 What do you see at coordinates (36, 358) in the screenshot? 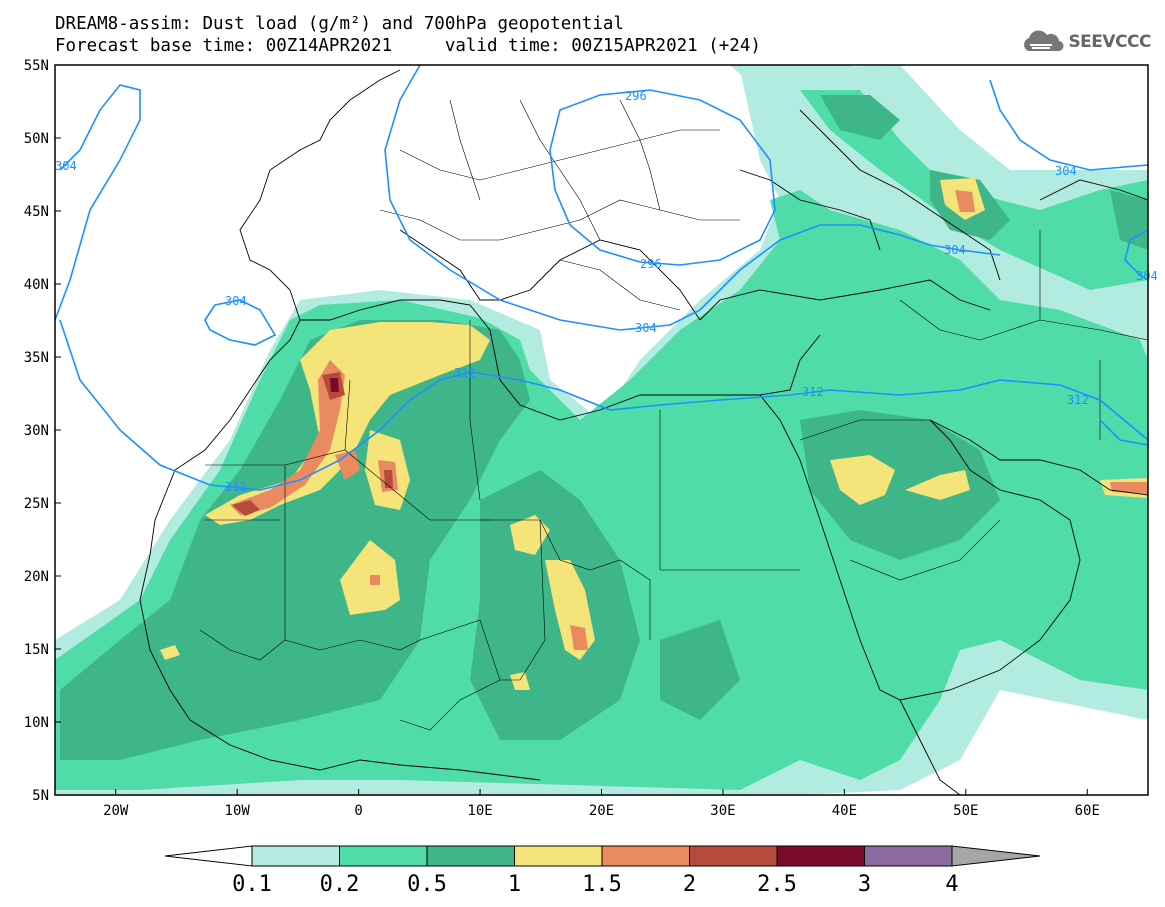
I see `lat-tick-label: 35N` at bounding box center [36, 358].